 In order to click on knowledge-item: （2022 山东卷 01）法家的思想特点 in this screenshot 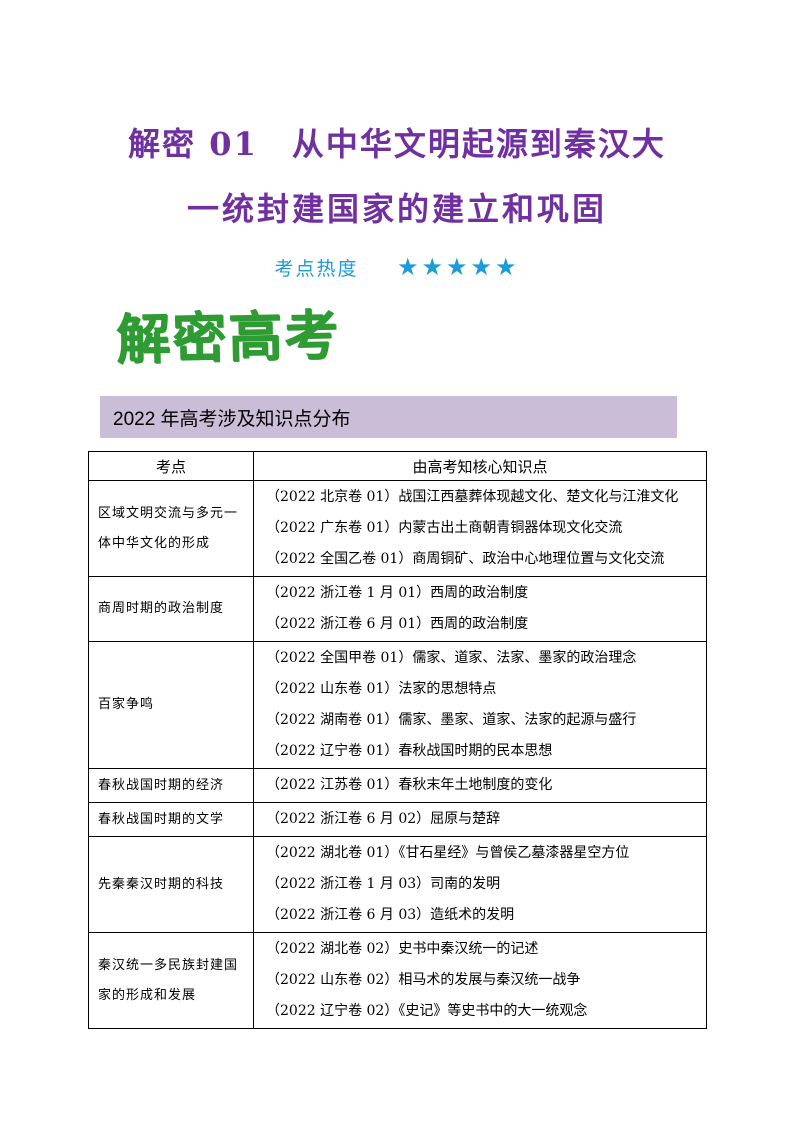, I will do `click(381, 689)`.